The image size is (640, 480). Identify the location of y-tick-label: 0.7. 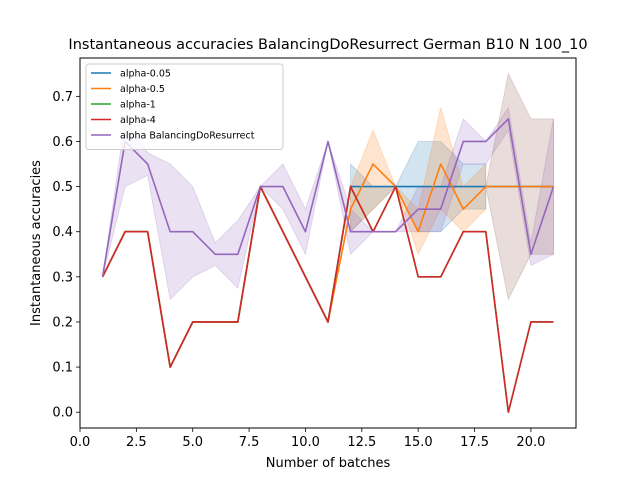
(62, 97).